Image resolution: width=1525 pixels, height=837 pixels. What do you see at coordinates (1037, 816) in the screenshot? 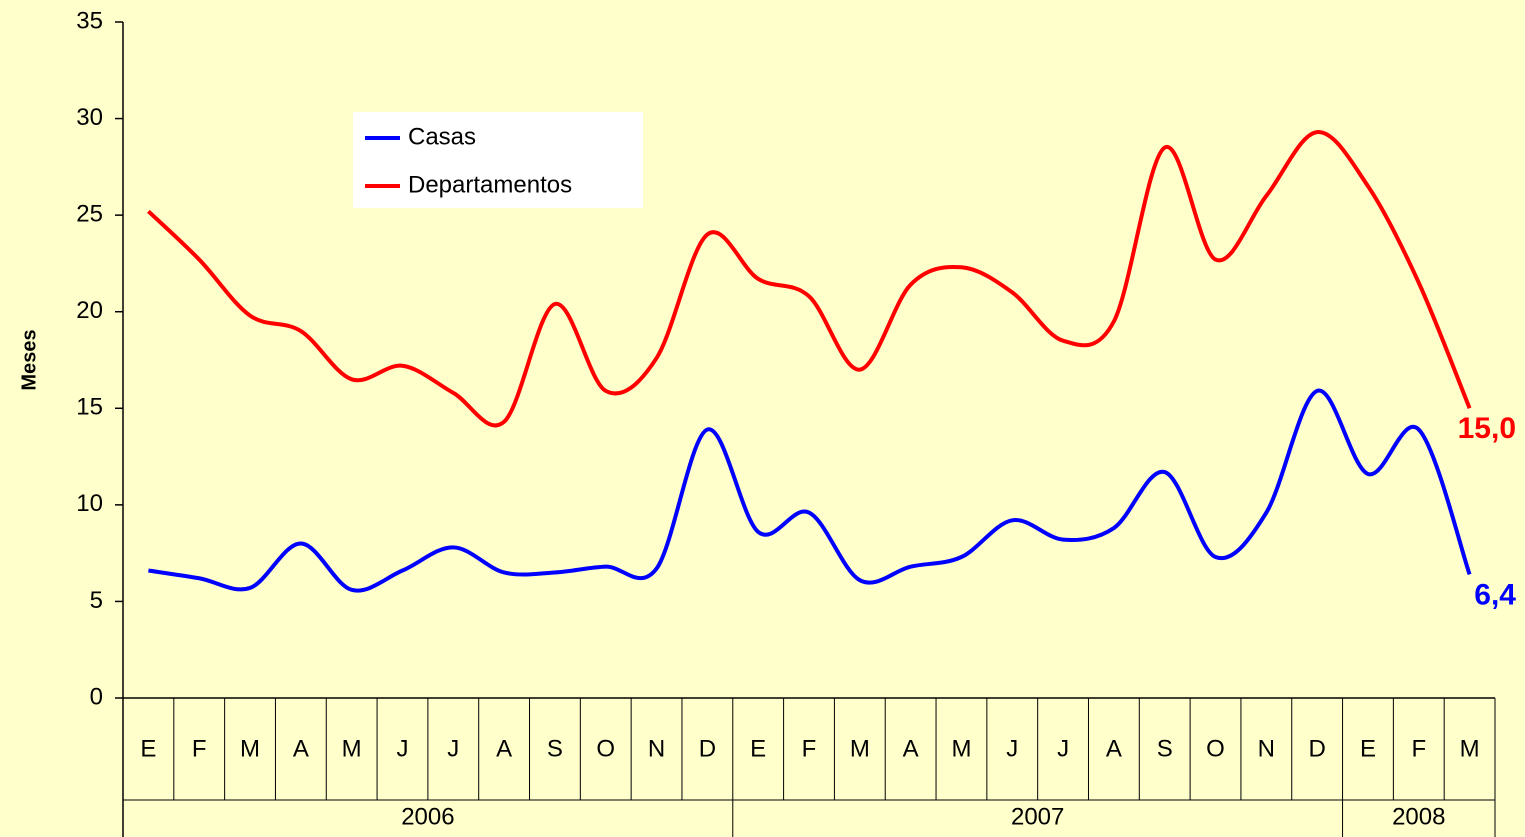
I see `group-label: 2007` at bounding box center [1037, 816].